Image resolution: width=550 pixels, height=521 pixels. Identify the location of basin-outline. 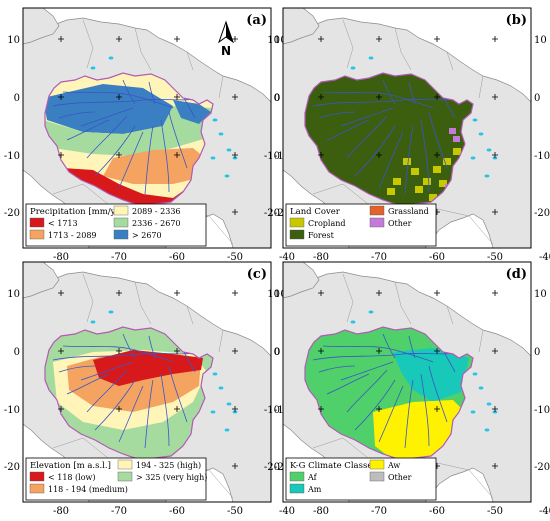
(389, 393).